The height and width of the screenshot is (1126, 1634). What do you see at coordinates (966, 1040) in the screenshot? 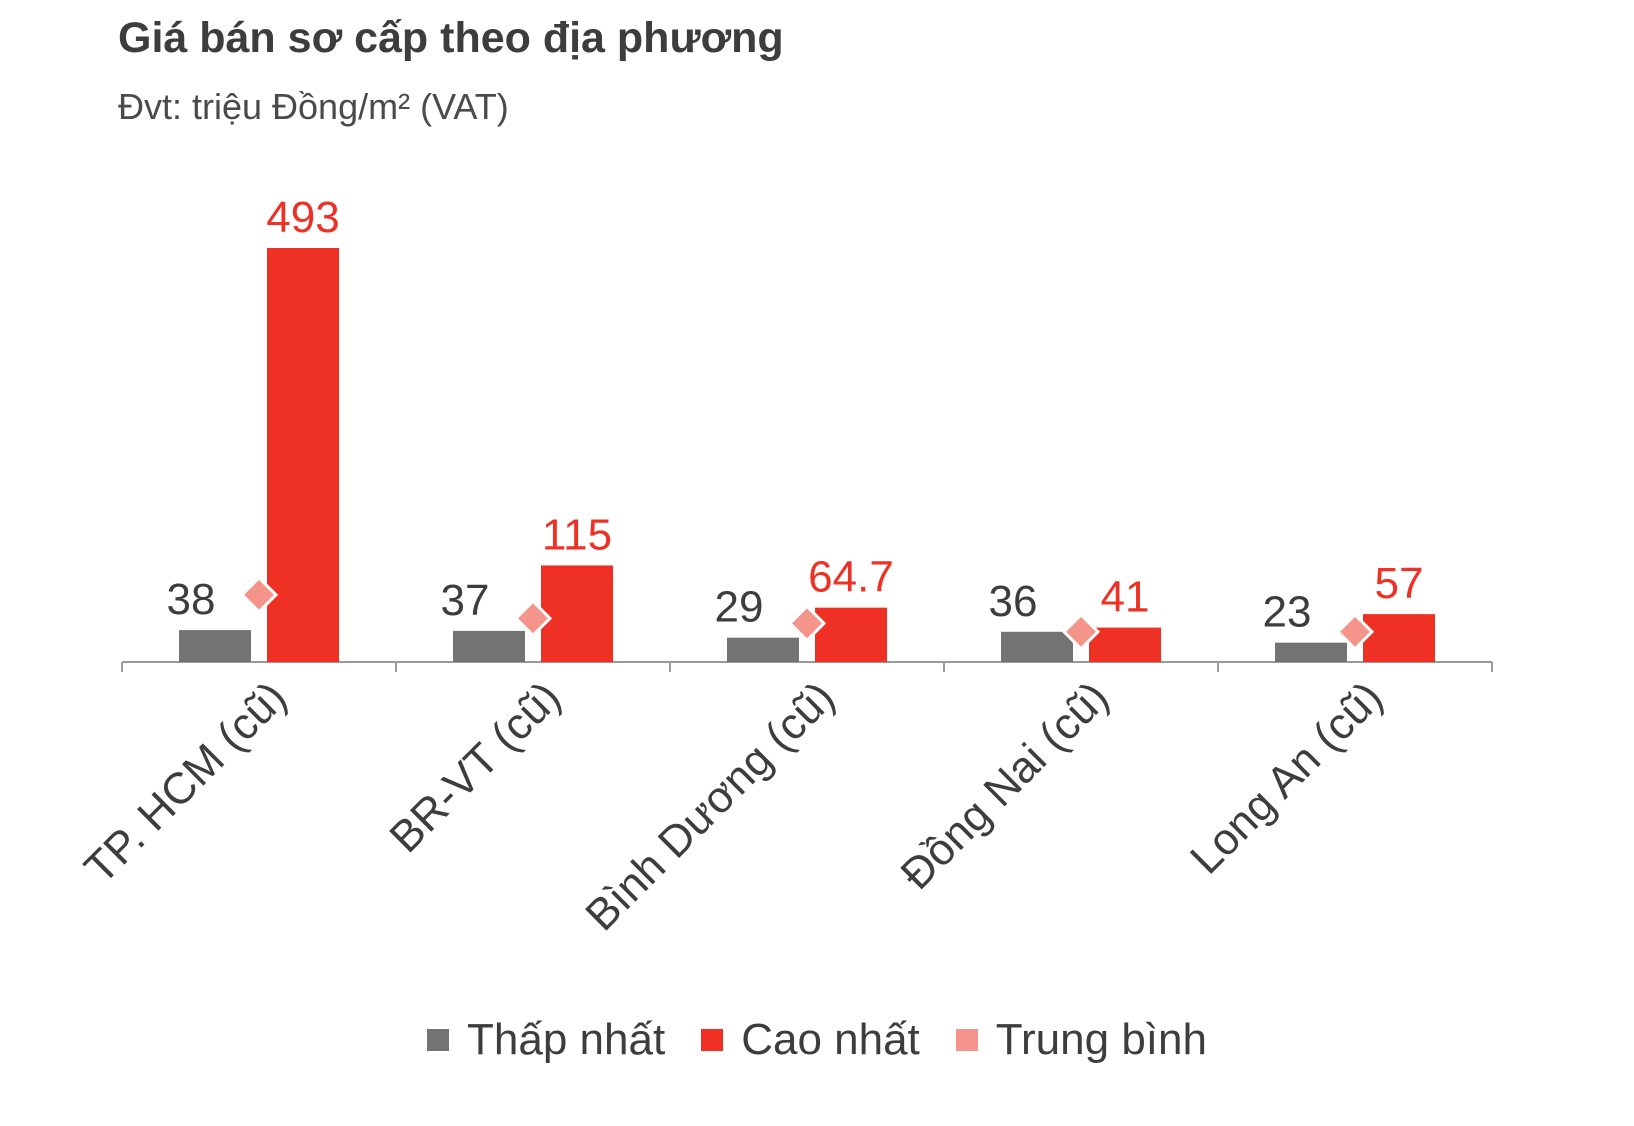
I see `legend-swatch-avg` at bounding box center [966, 1040].